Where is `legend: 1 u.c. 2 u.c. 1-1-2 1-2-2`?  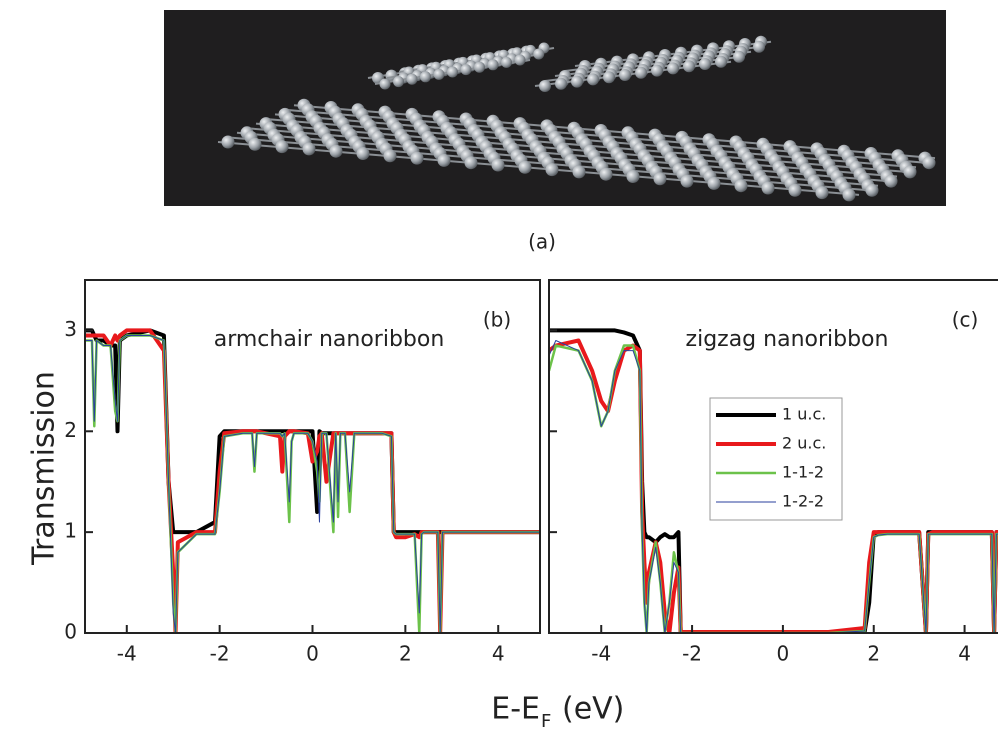
legend: 1 u.c. 2 u.c. 1-1-2 1-2-2 is located at coordinates (776, 459).